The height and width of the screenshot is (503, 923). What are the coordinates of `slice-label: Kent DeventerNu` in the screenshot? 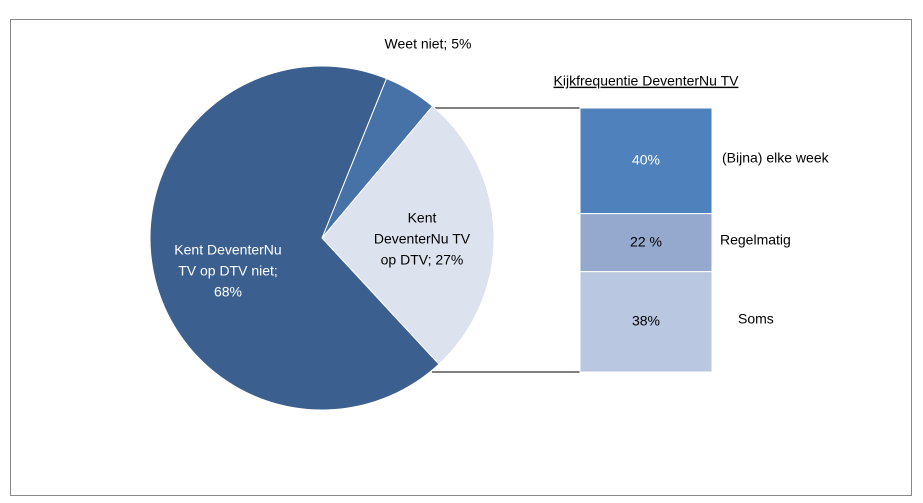 It's located at (227, 250).